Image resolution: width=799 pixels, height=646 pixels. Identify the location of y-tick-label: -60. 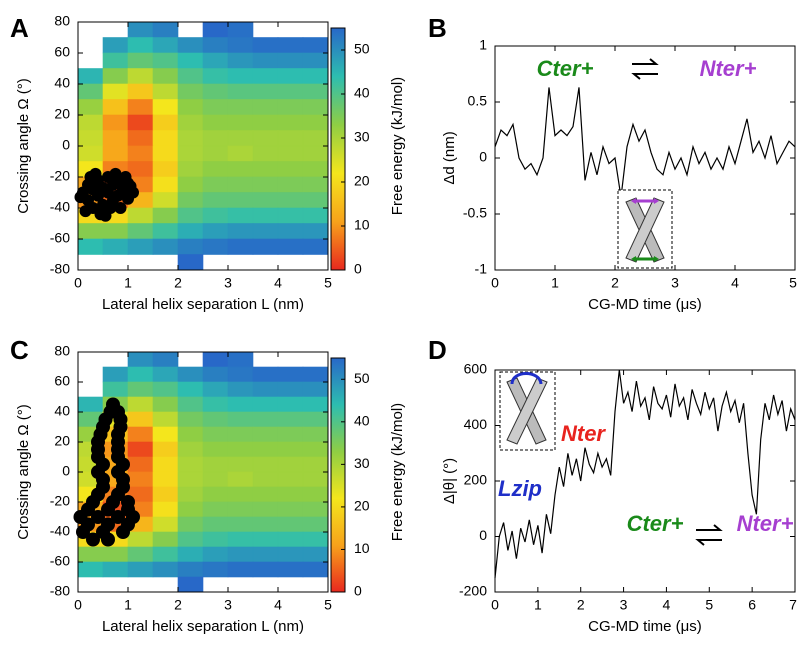
(60, 561).